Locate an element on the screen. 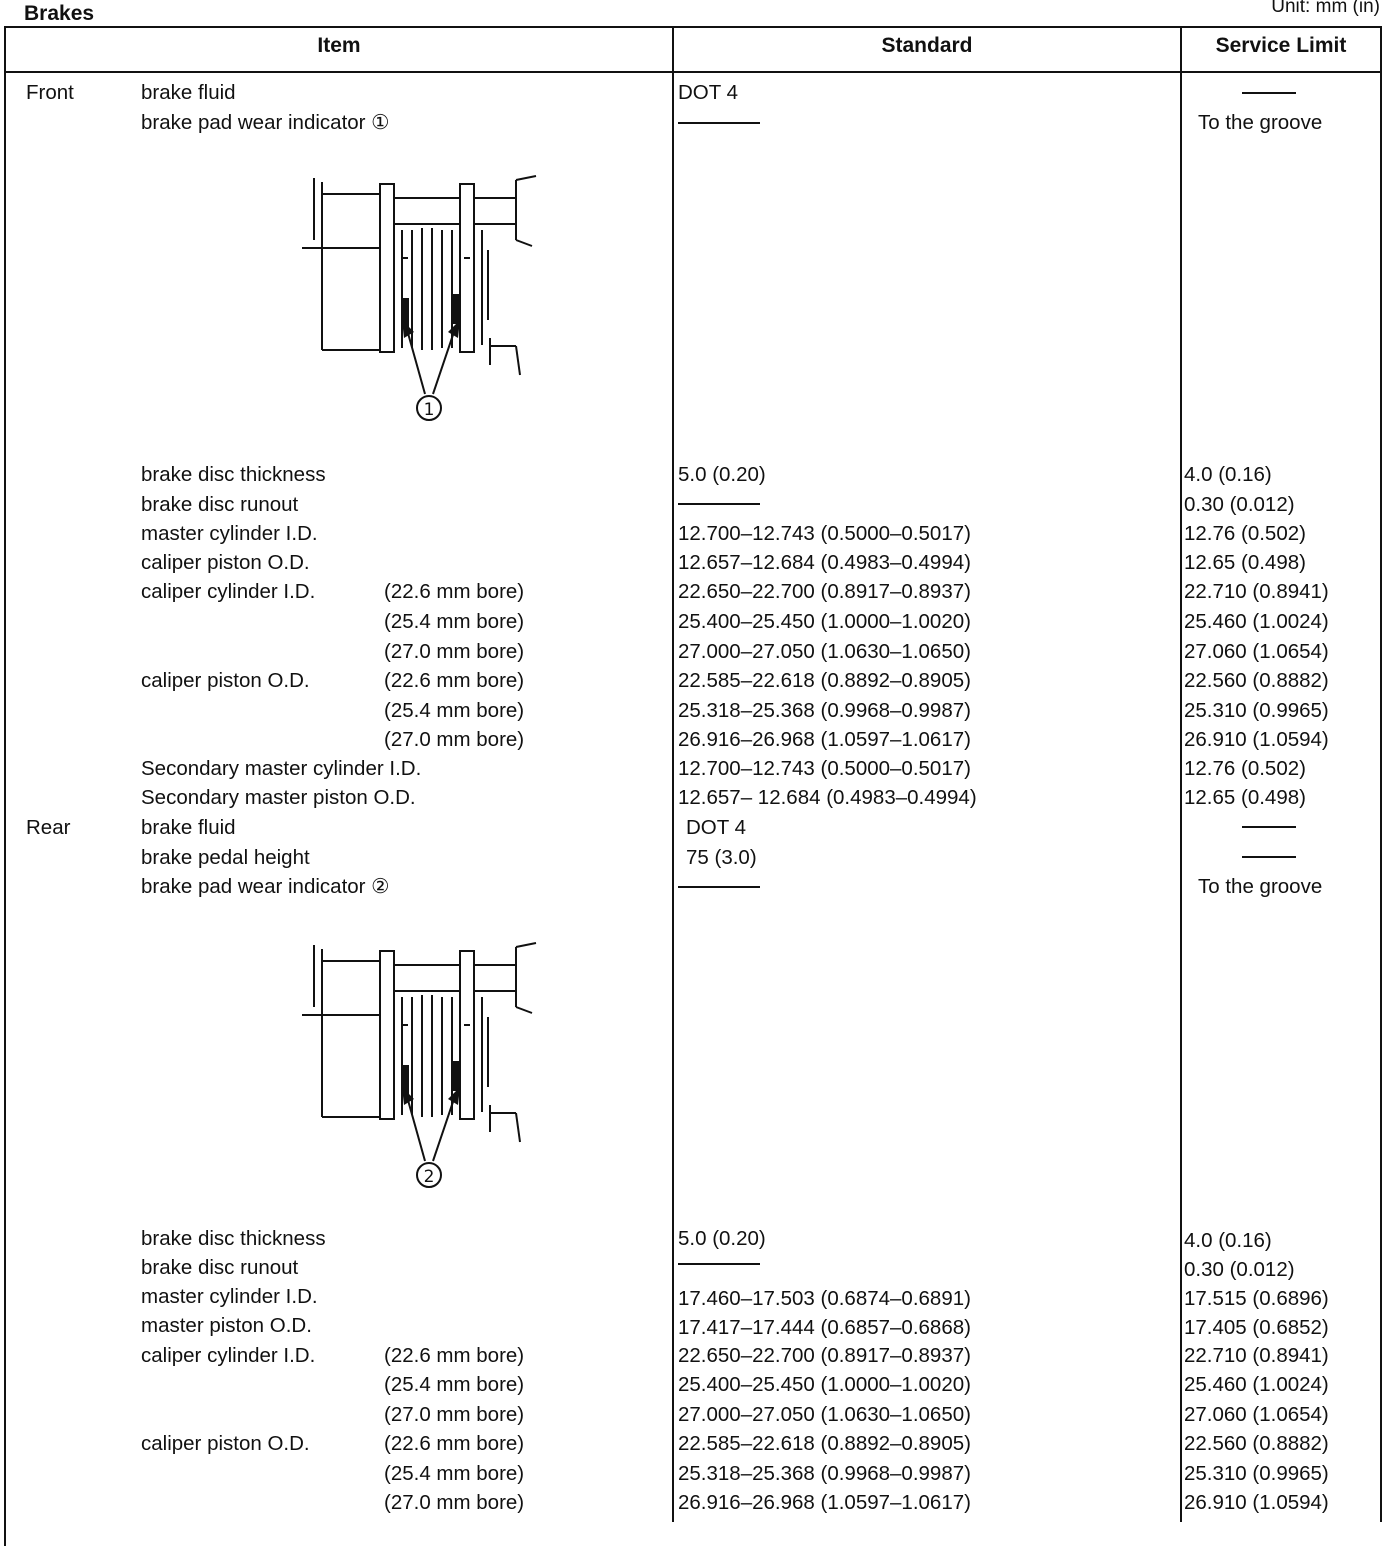 Image resolution: width=1386 pixels, height=1546 pixels. svg-text: 1 is located at coordinates (429, 410).